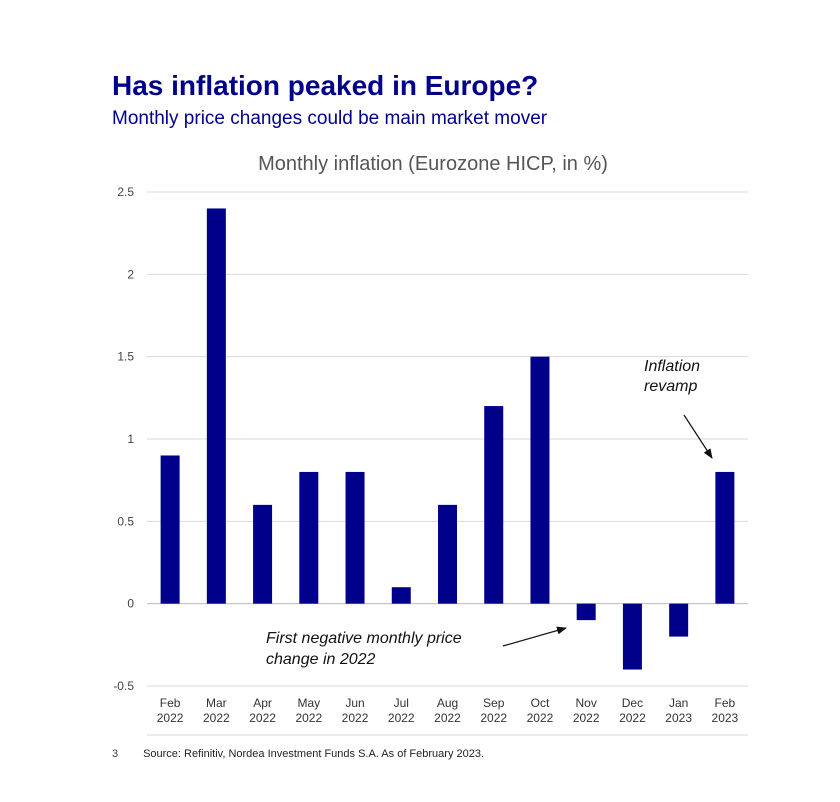 The height and width of the screenshot is (802, 840). What do you see at coordinates (401, 703) in the screenshot?
I see `x-tick-month: Jul` at bounding box center [401, 703].